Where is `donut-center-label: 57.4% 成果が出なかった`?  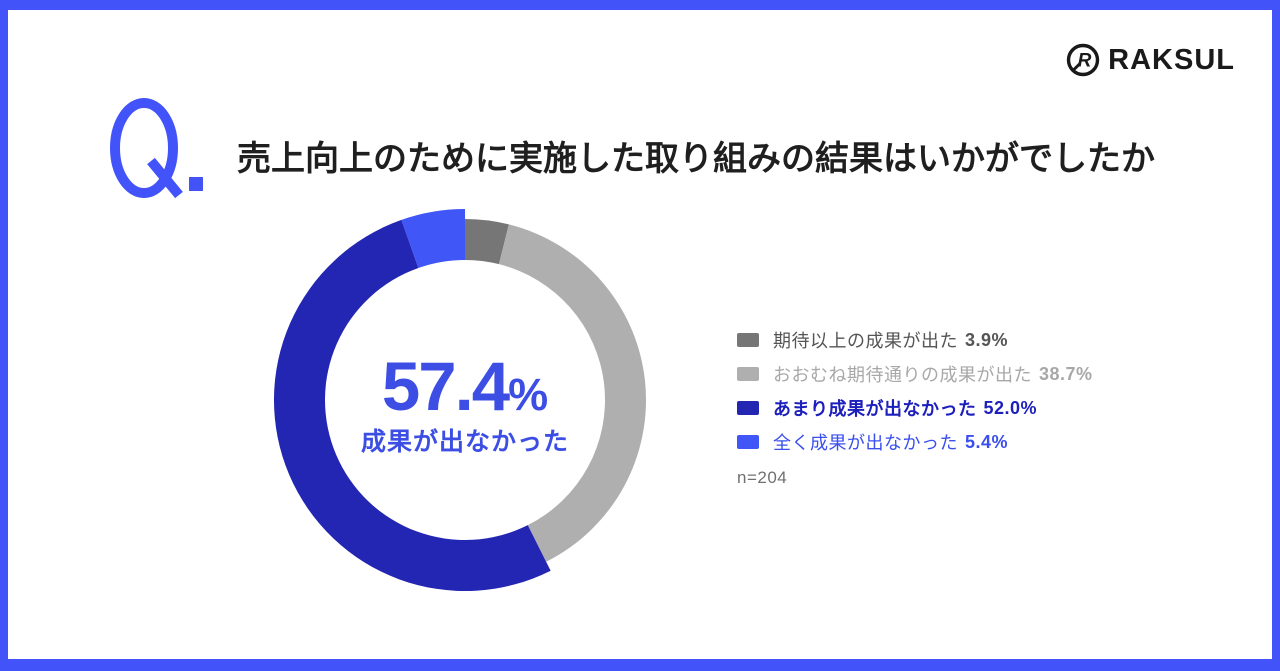 donut-center-label: 57.4% 成果が出なかった is located at coordinates (465, 403).